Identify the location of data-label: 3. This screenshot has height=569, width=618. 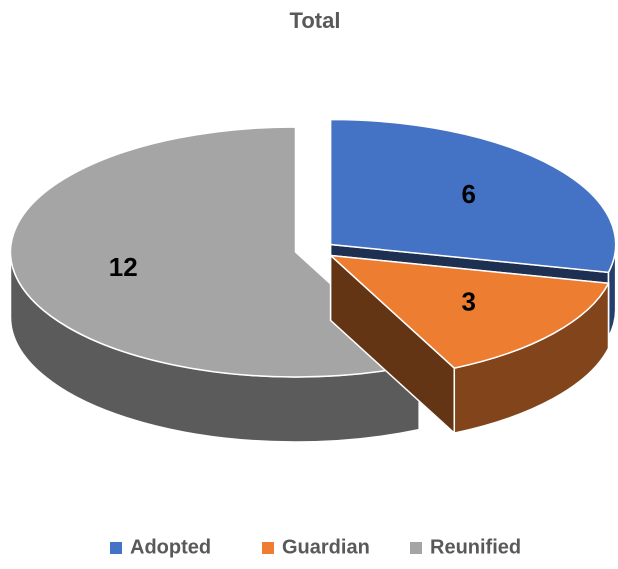
(469, 302).